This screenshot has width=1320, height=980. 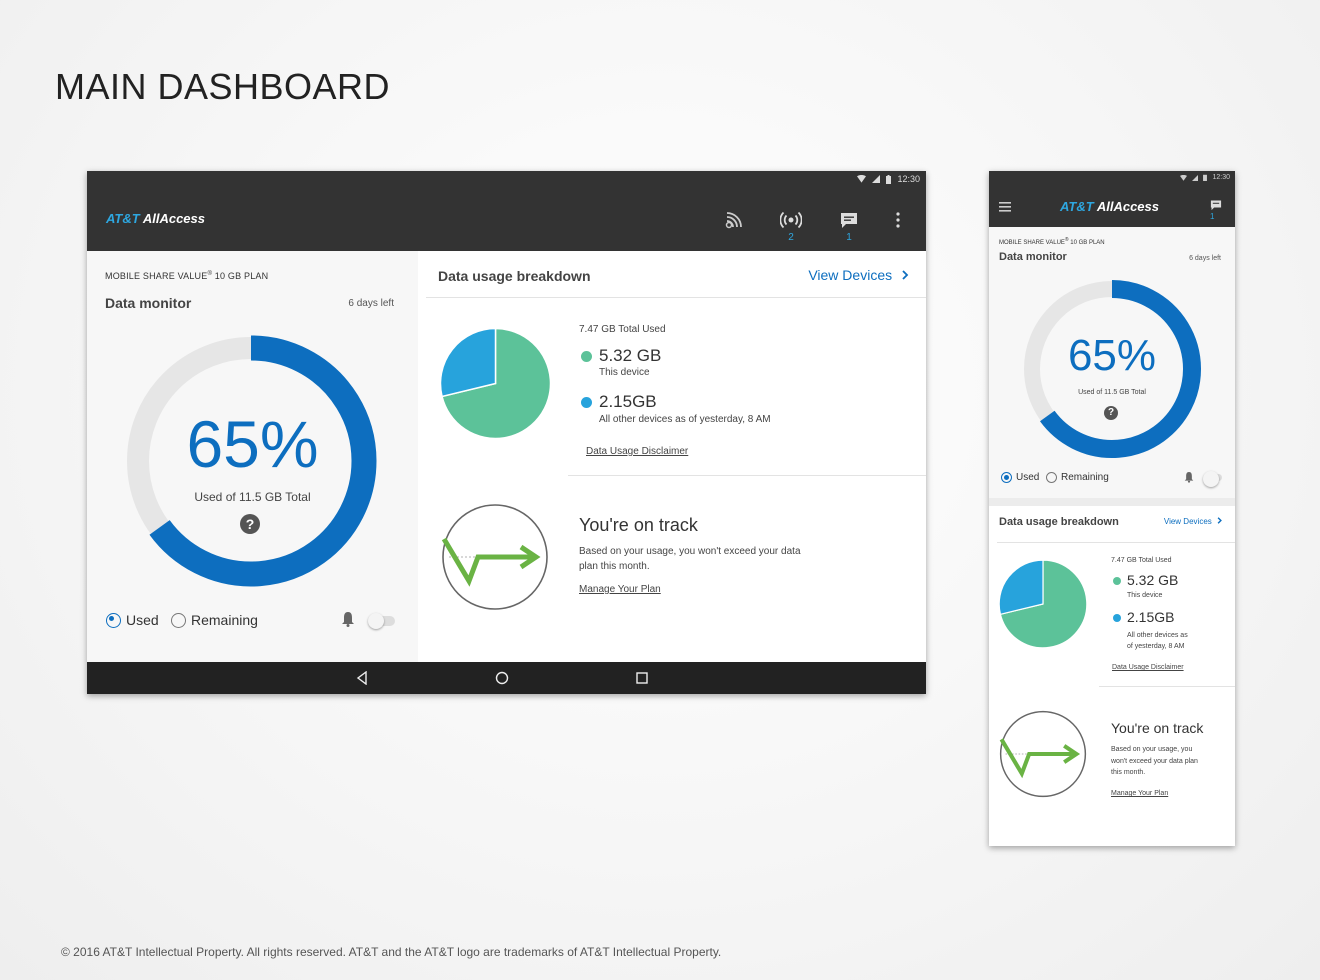 What do you see at coordinates (1212, 479) in the screenshot?
I see `phone-alert-toggle` at bounding box center [1212, 479].